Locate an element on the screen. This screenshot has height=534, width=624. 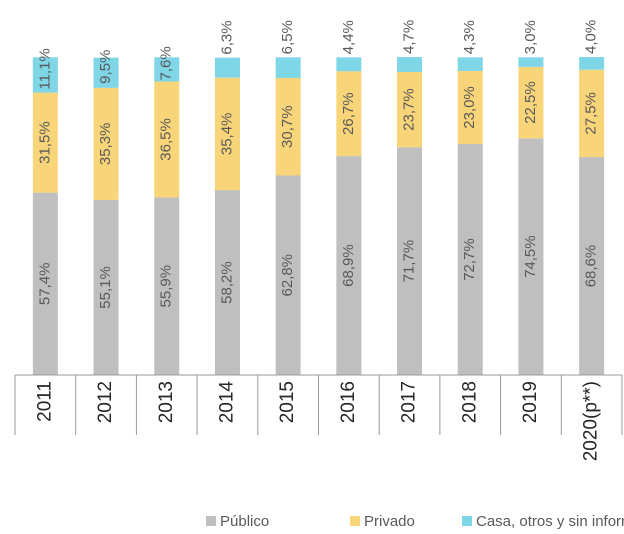
x-tick-label: 2016 is located at coordinates (348, 402).